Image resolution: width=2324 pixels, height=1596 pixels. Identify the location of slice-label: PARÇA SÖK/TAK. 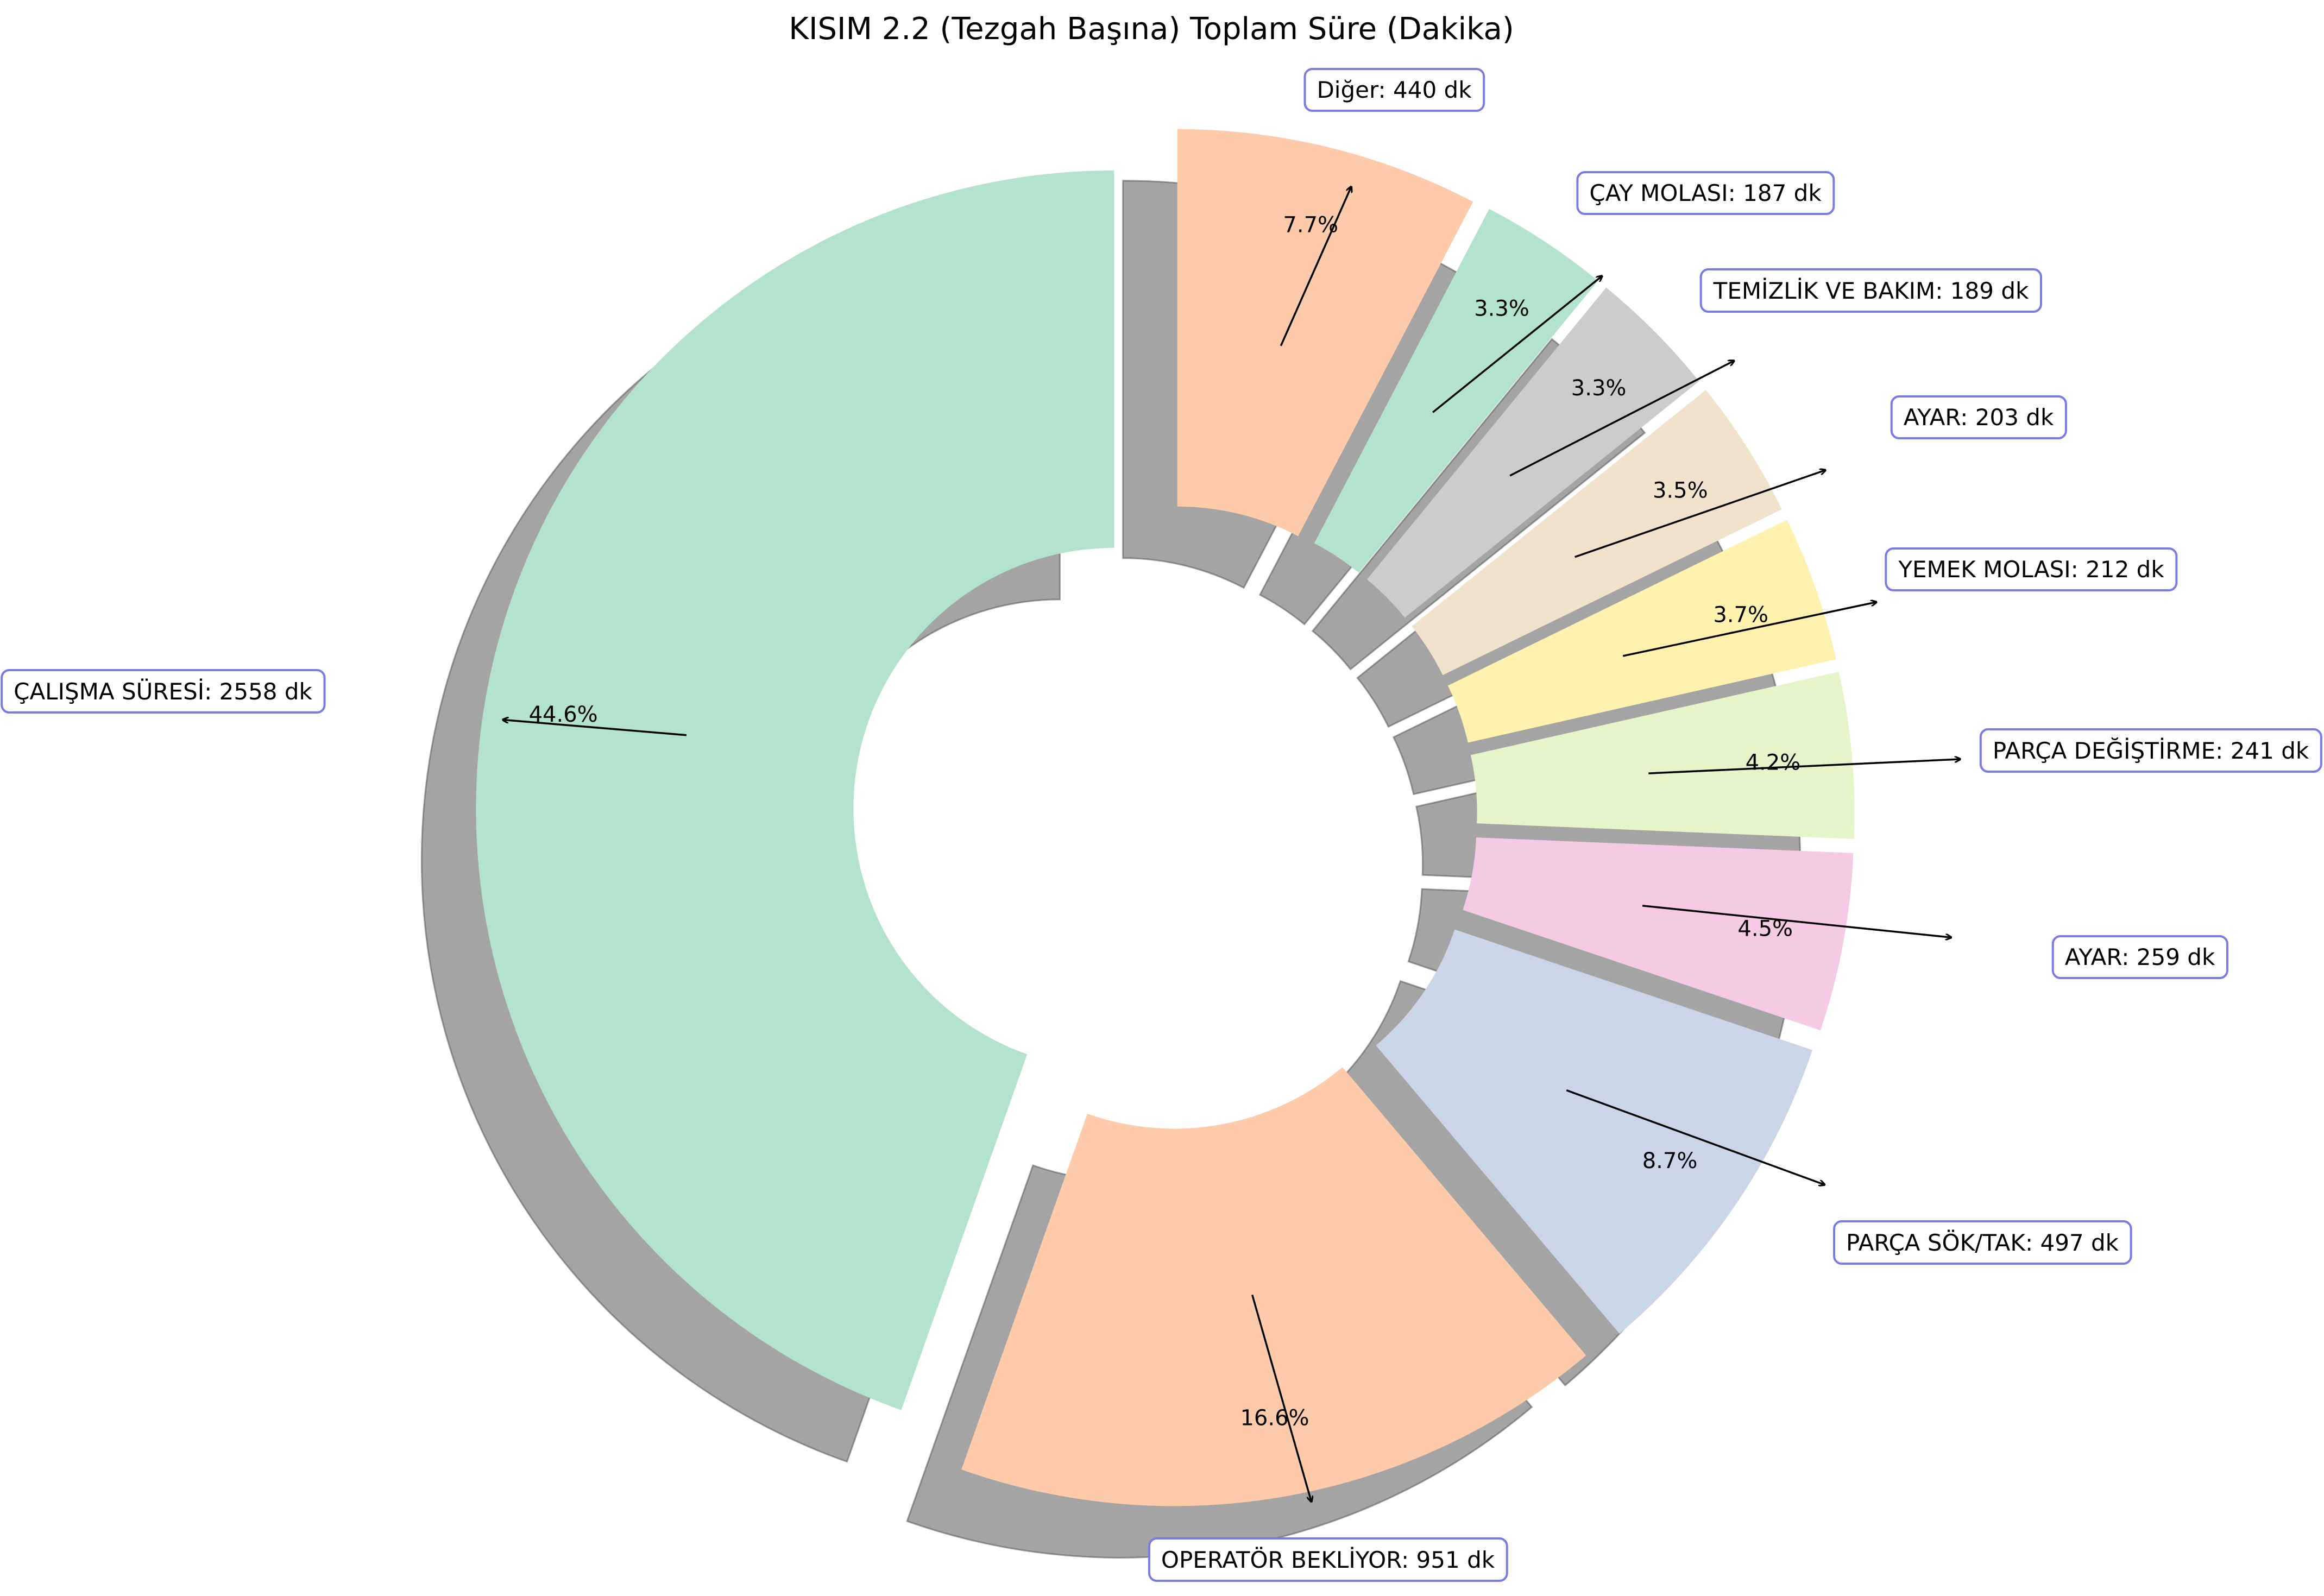
(1936, 1242).